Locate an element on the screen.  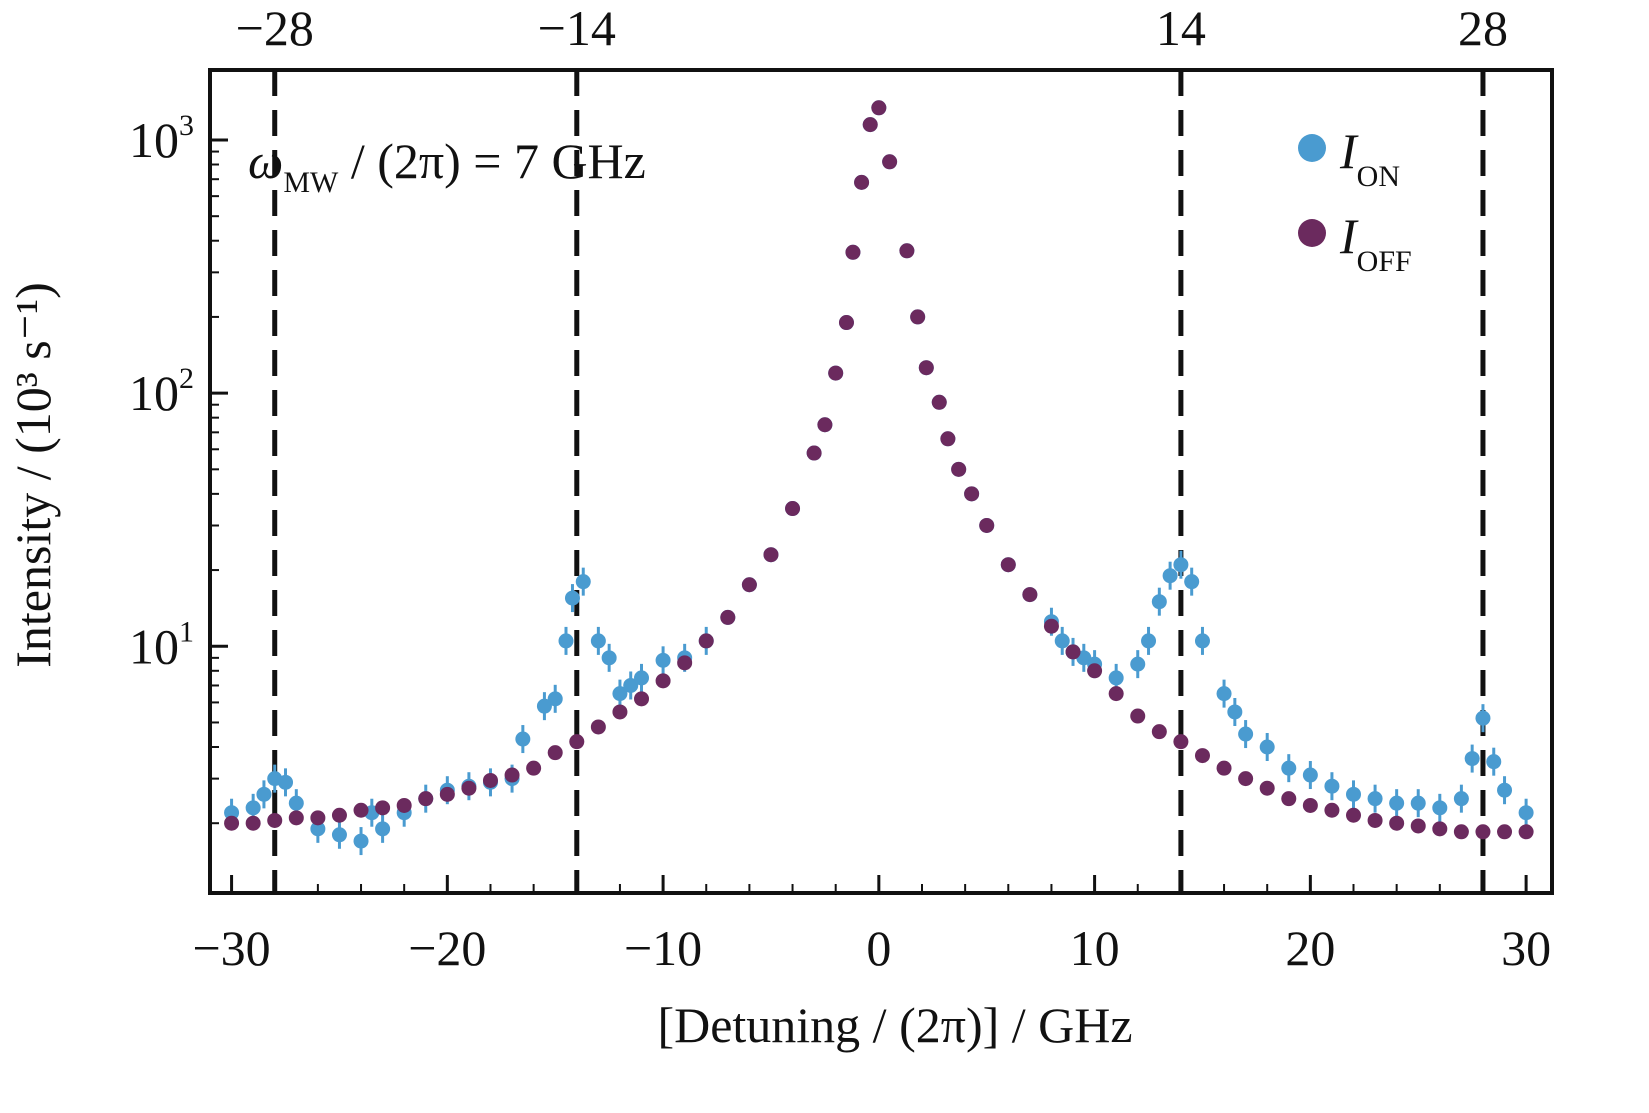
annotation: ωMW / (2π) = 7 GHz is located at coordinates (447, 166).